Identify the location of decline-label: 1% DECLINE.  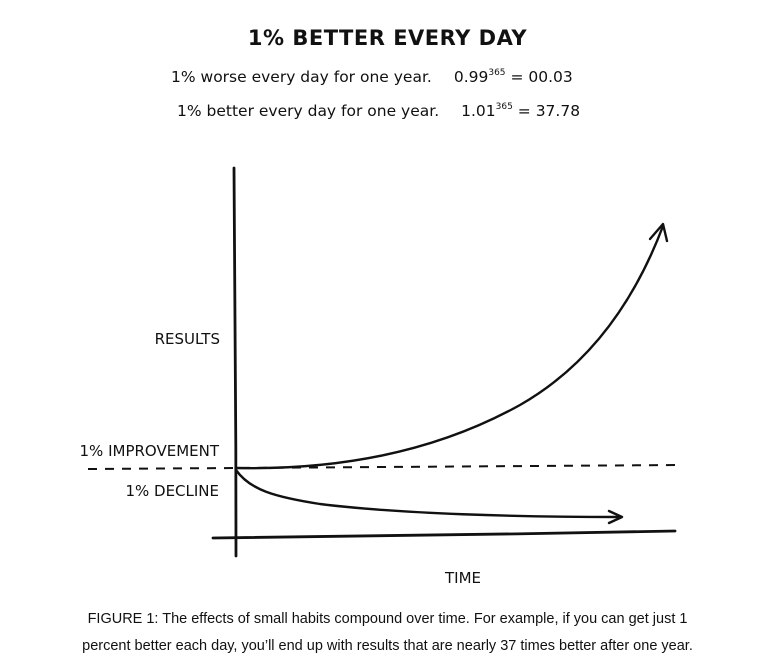
(172, 491).